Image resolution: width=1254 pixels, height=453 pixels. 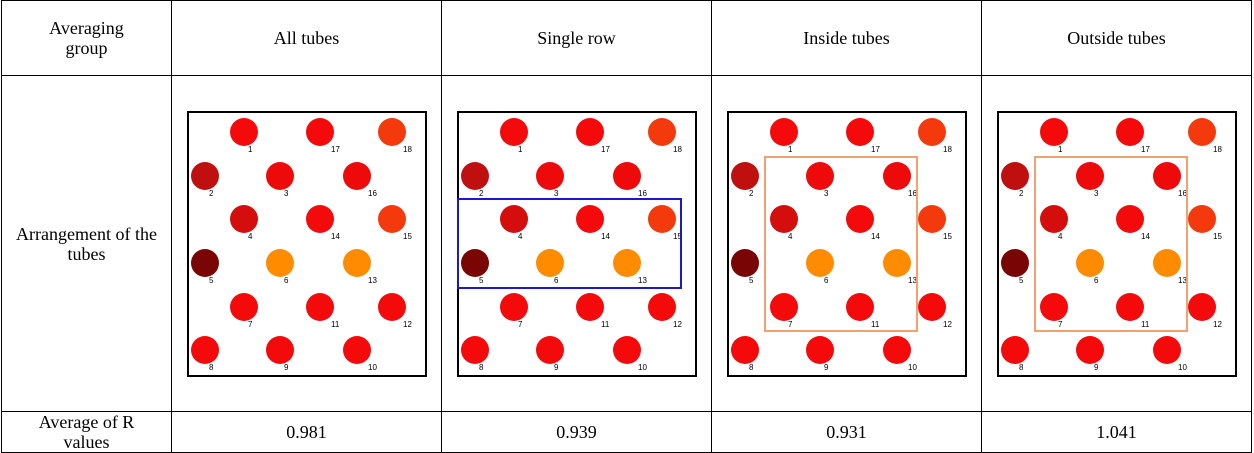 I want to click on average-label: Average of R values, so click(x=86, y=432).